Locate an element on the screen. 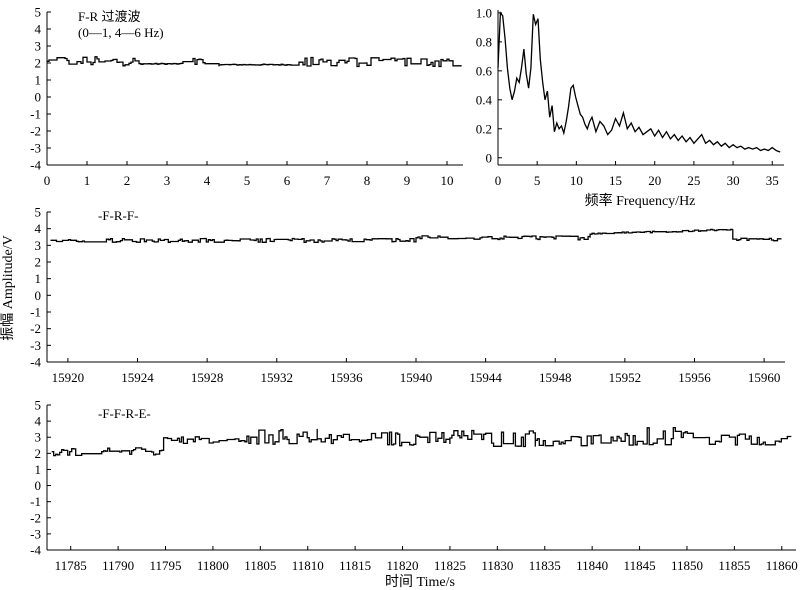 This screenshot has height=590, width=800. y-tick-label: 0.8 is located at coordinates (484, 41).